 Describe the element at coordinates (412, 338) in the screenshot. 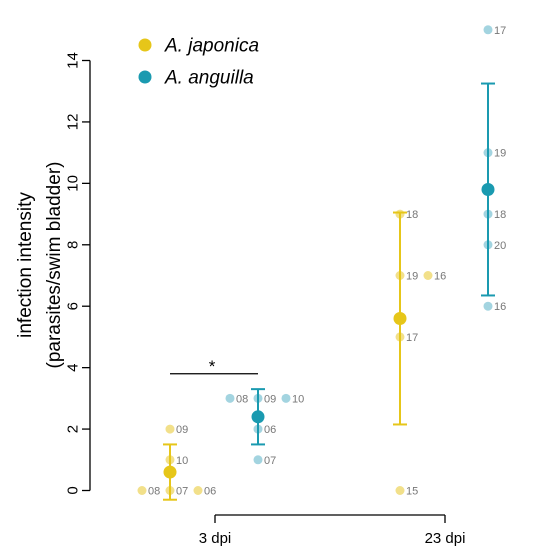

I see `point-label-japonica-1-3: 17` at that location.